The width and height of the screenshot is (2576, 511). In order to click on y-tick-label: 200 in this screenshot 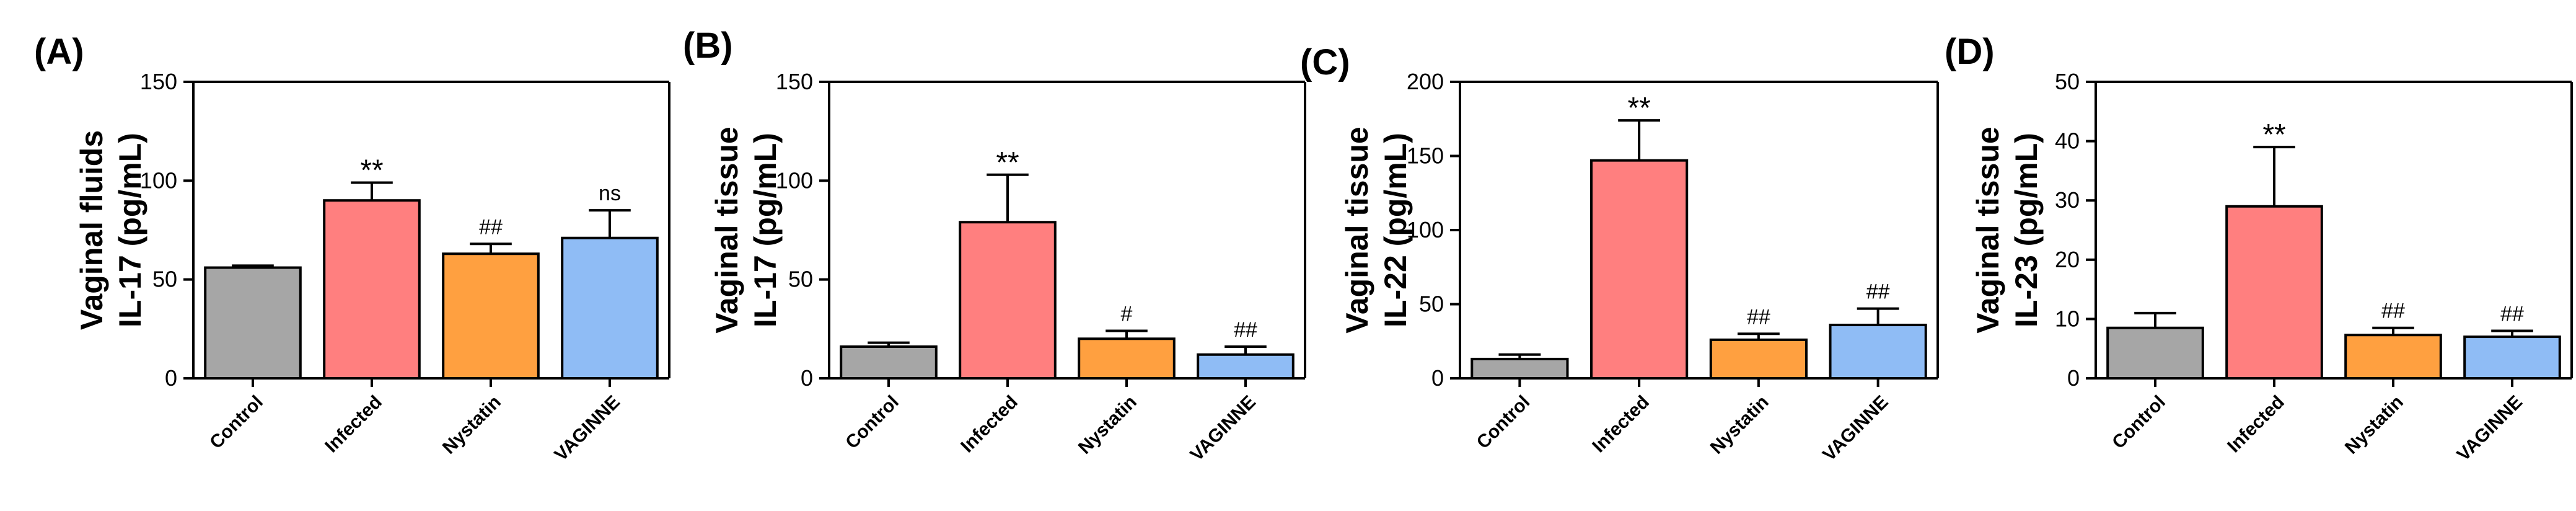, I will do `click(1426, 81)`.